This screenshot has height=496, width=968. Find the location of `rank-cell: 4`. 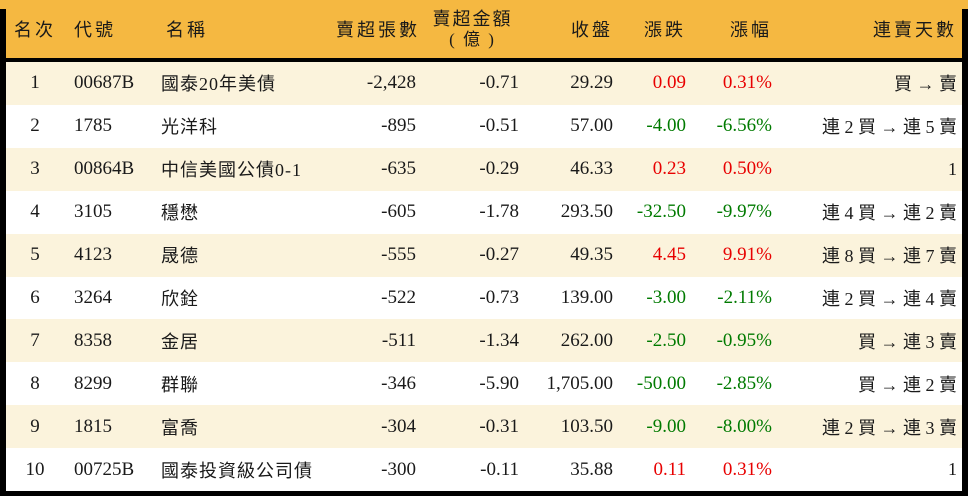

rank-cell: 4 is located at coordinates (35, 212).